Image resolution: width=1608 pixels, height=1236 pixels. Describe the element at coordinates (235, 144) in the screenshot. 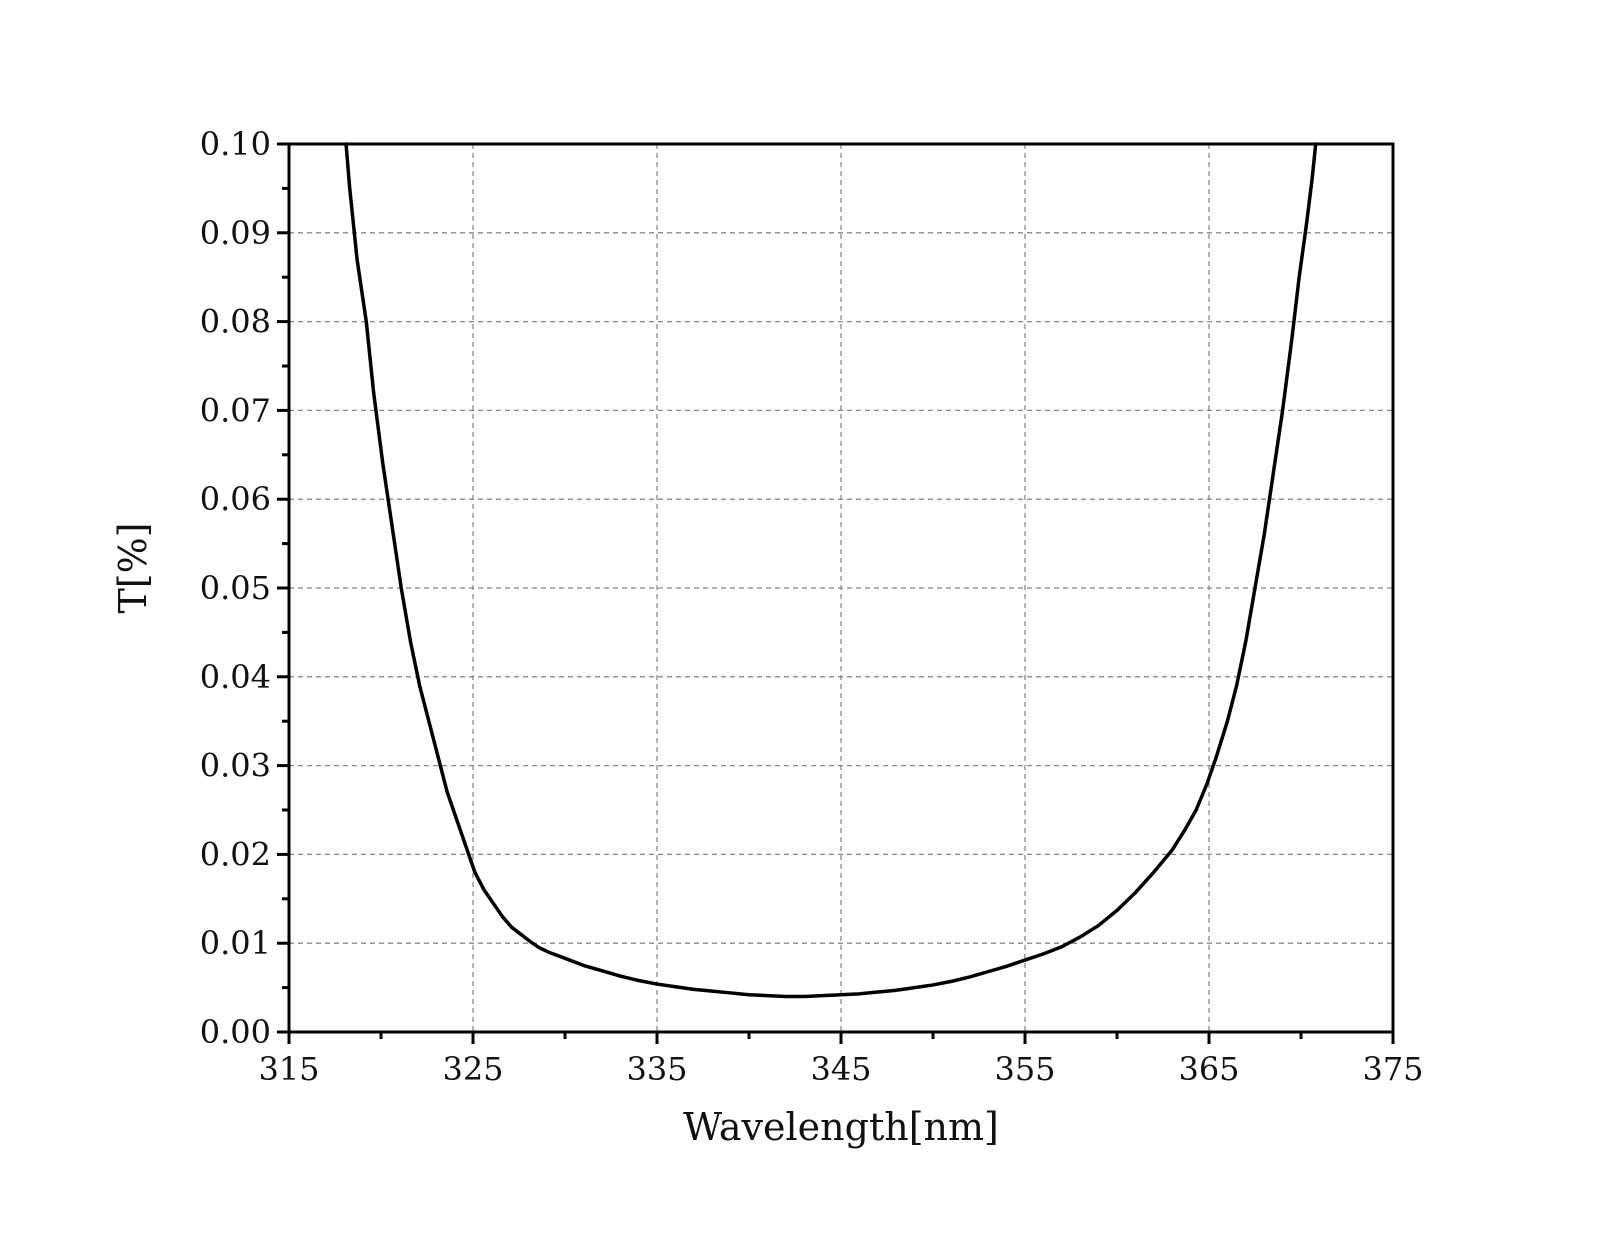

I see `y-tick-label: 0.10` at that location.